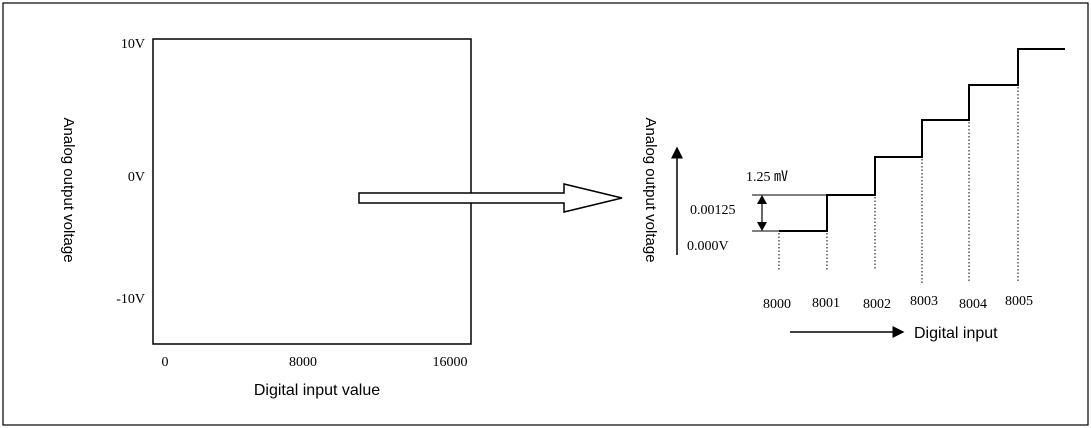  What do you see at coordinates (877, 304) in the screenshot?
I see `x-tick-8002: 8002` at bounding box center [877, 304].